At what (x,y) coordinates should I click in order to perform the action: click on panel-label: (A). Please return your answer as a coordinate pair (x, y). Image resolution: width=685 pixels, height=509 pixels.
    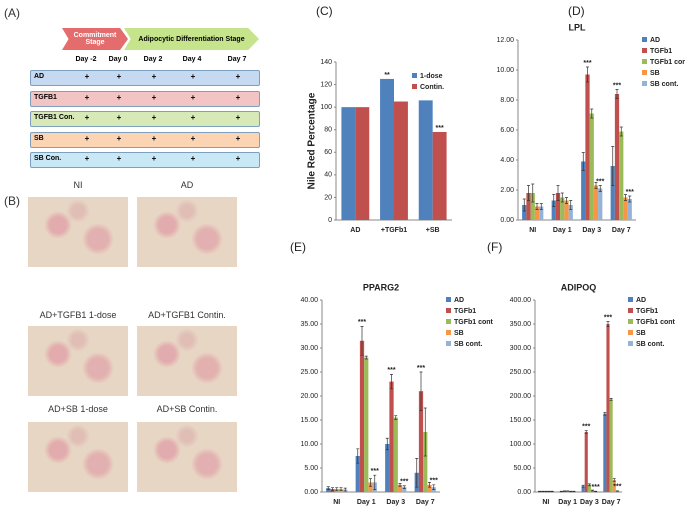
    Looking at the image, I should click on (12, 13).